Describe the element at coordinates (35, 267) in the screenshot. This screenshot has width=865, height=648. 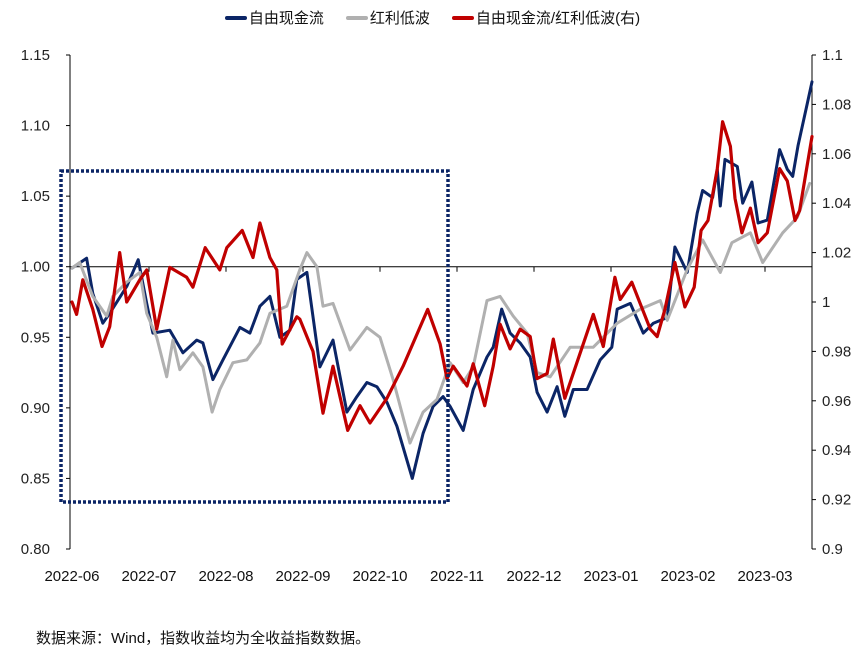
I see `left-tick-label: 1.00` at that location.